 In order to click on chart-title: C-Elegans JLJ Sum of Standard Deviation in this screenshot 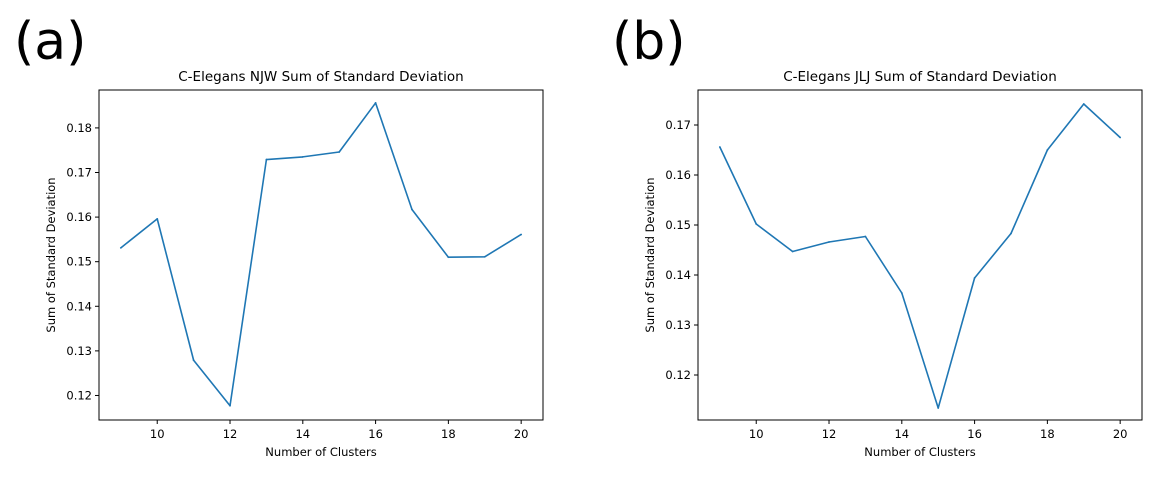, I will do `click(920, 77)`.